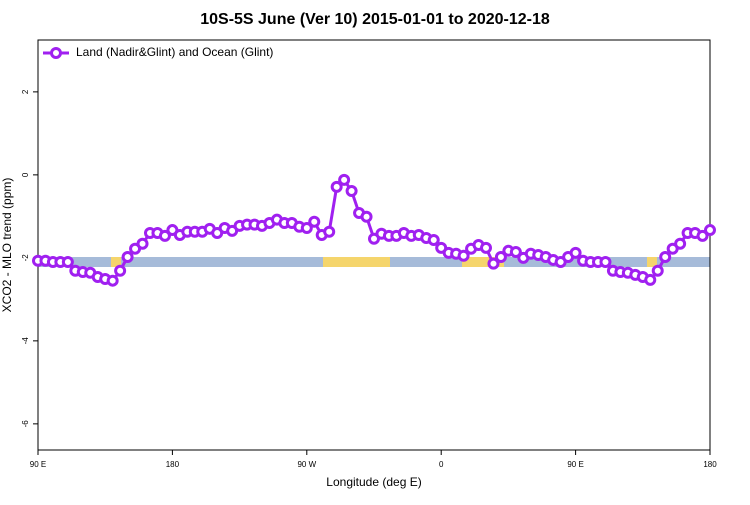  Describe the element at coordinates (25, 174) in the screenshot. I see `y-tick-label: 0` at that location.